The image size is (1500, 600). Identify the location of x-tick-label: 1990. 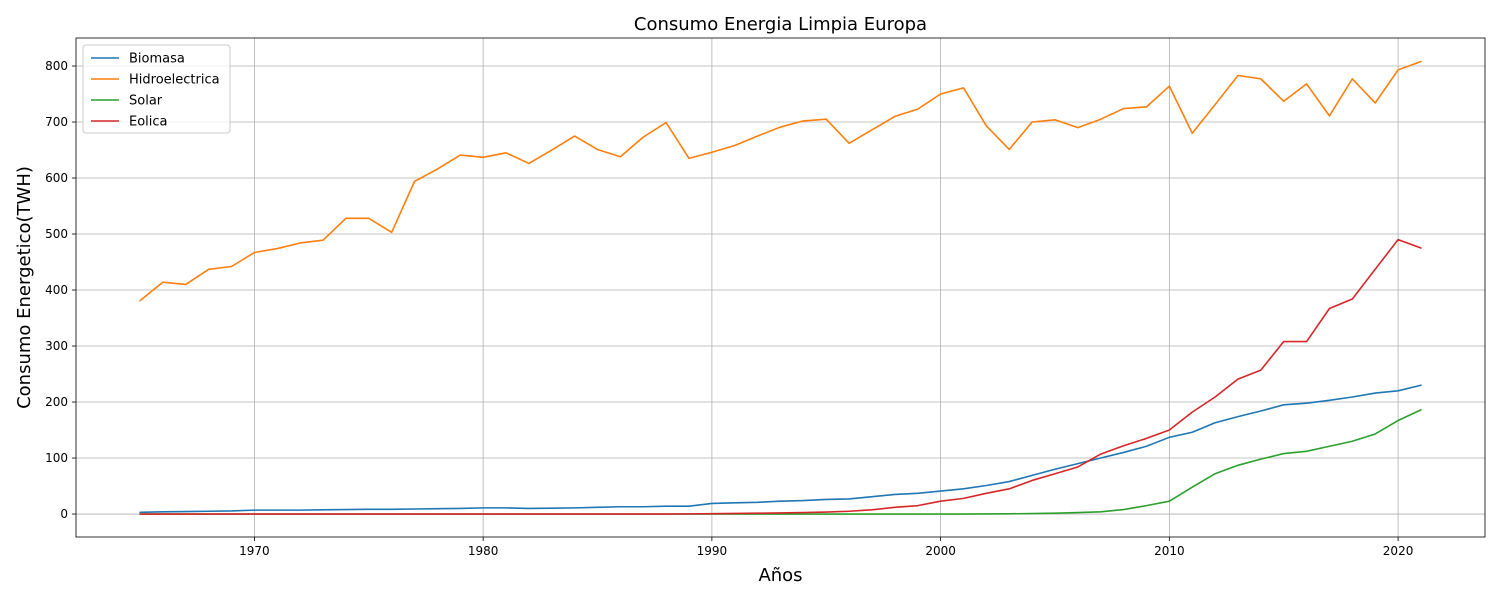
(712, 551).